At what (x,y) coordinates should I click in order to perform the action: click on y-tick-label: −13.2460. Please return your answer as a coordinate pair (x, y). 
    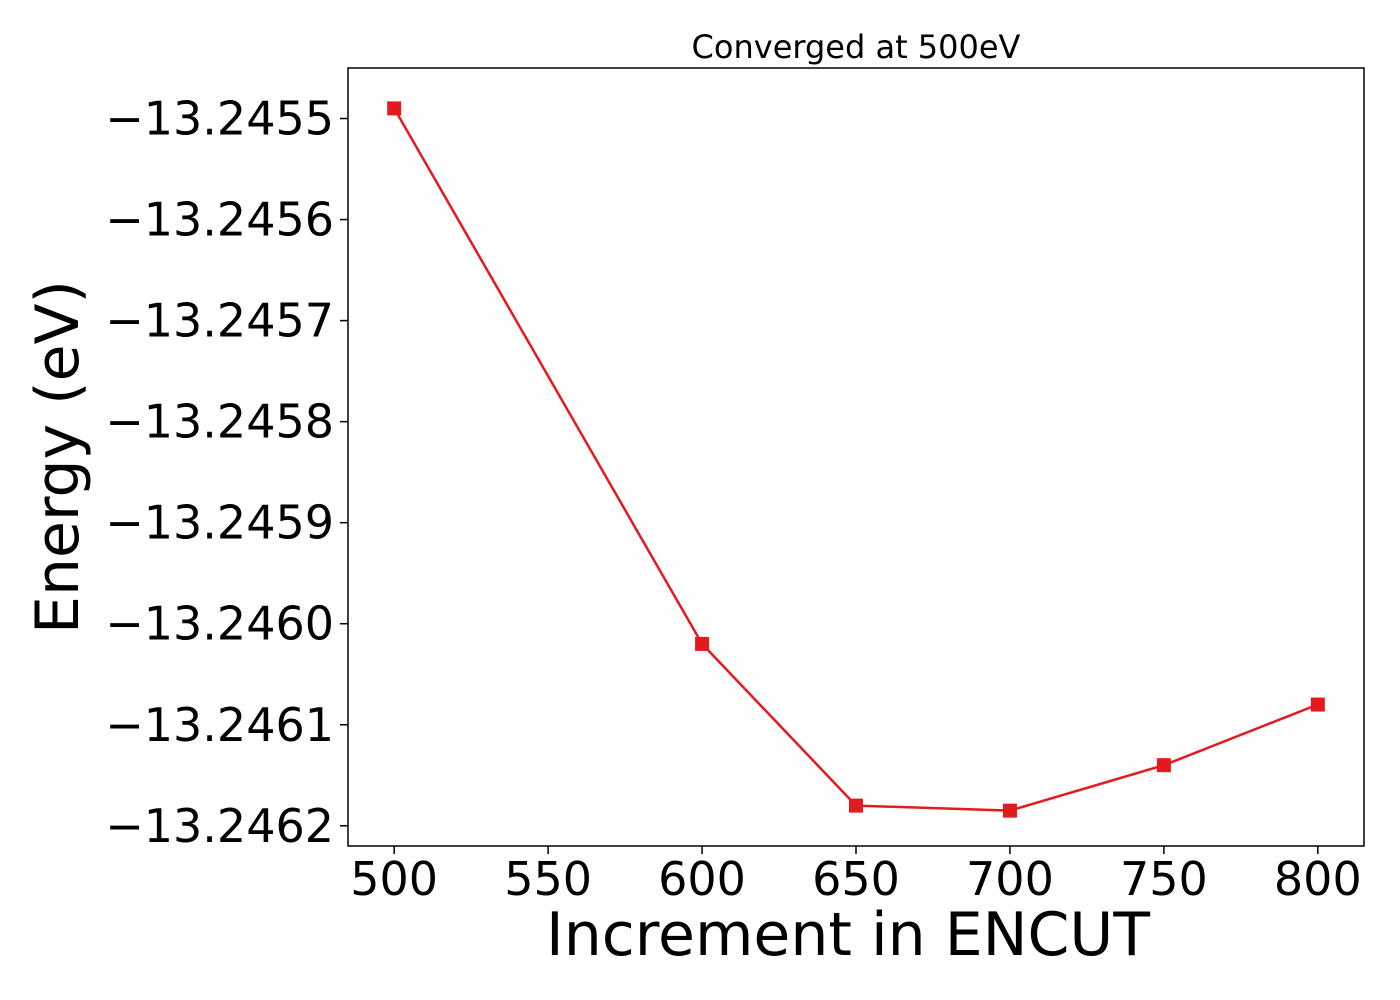
    Looking at the image, I should click on (219, 624).